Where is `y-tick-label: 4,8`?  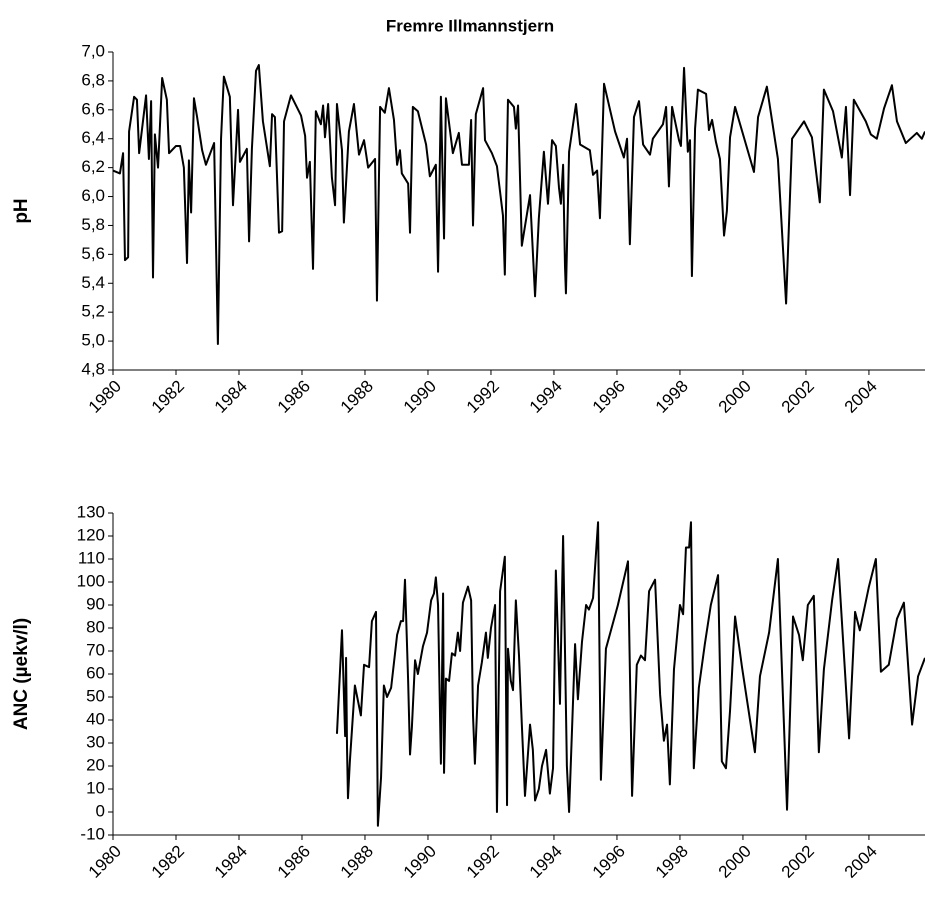 y-tick-label: 4,8 is located at coordinates (93, 368).